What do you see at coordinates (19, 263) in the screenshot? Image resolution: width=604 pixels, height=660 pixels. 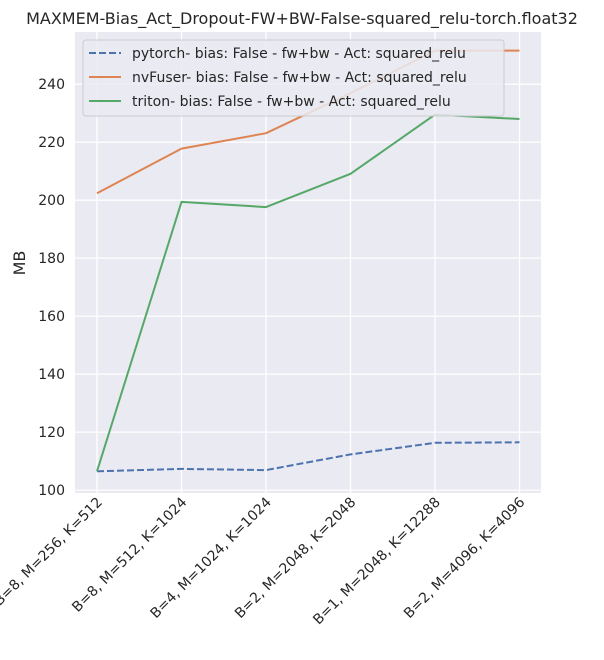 I see `y-axis-label: MB` at bounding box center [19, 263].